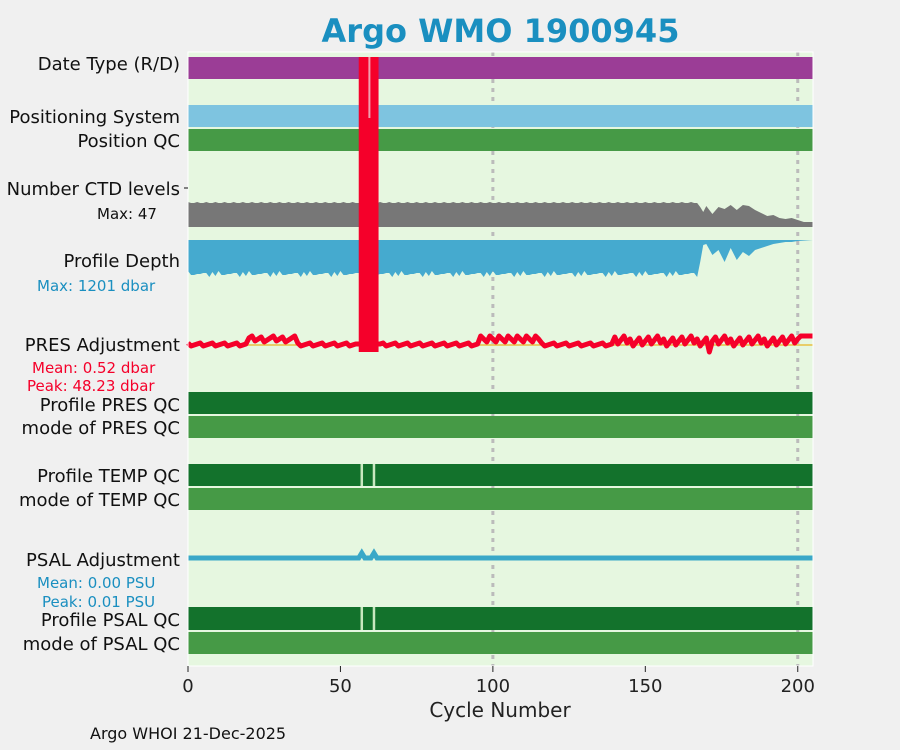 The image size is (900, 750). Describe the element at coordinates (94, 368) in the screenshot. I see `label-pres-adjustment-mean: Mean: 0.52 dbar` at that location.